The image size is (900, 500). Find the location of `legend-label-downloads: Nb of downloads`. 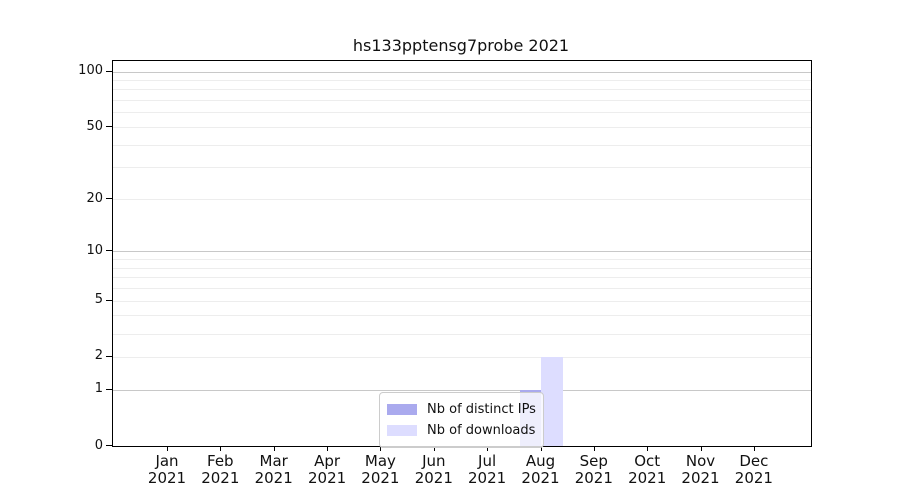

legend-label-downloads: Nb of downloads is located at coordinates (481, 430).